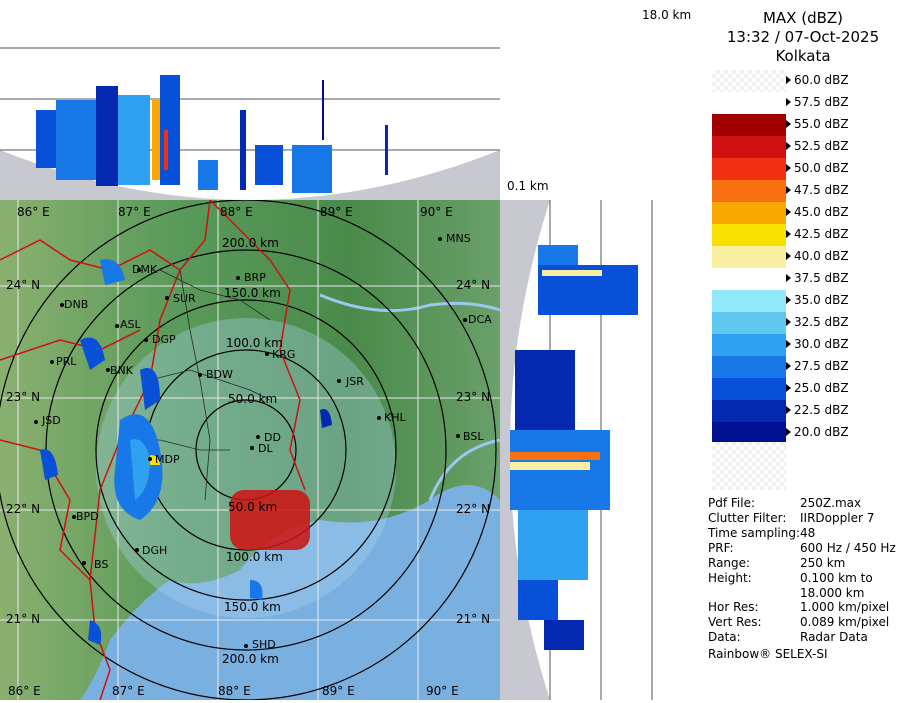  I want to click on lat-label-right-22: 22° N, so click(473, 509).